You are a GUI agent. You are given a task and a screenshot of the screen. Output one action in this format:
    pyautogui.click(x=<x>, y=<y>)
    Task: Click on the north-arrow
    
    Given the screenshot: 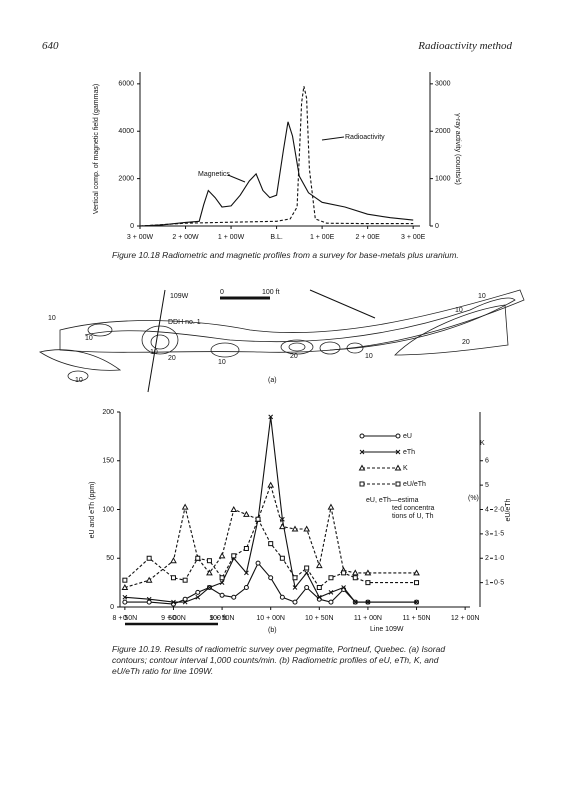 What is the action you would take?
    pyautogui.click(x=342, y=304)
    